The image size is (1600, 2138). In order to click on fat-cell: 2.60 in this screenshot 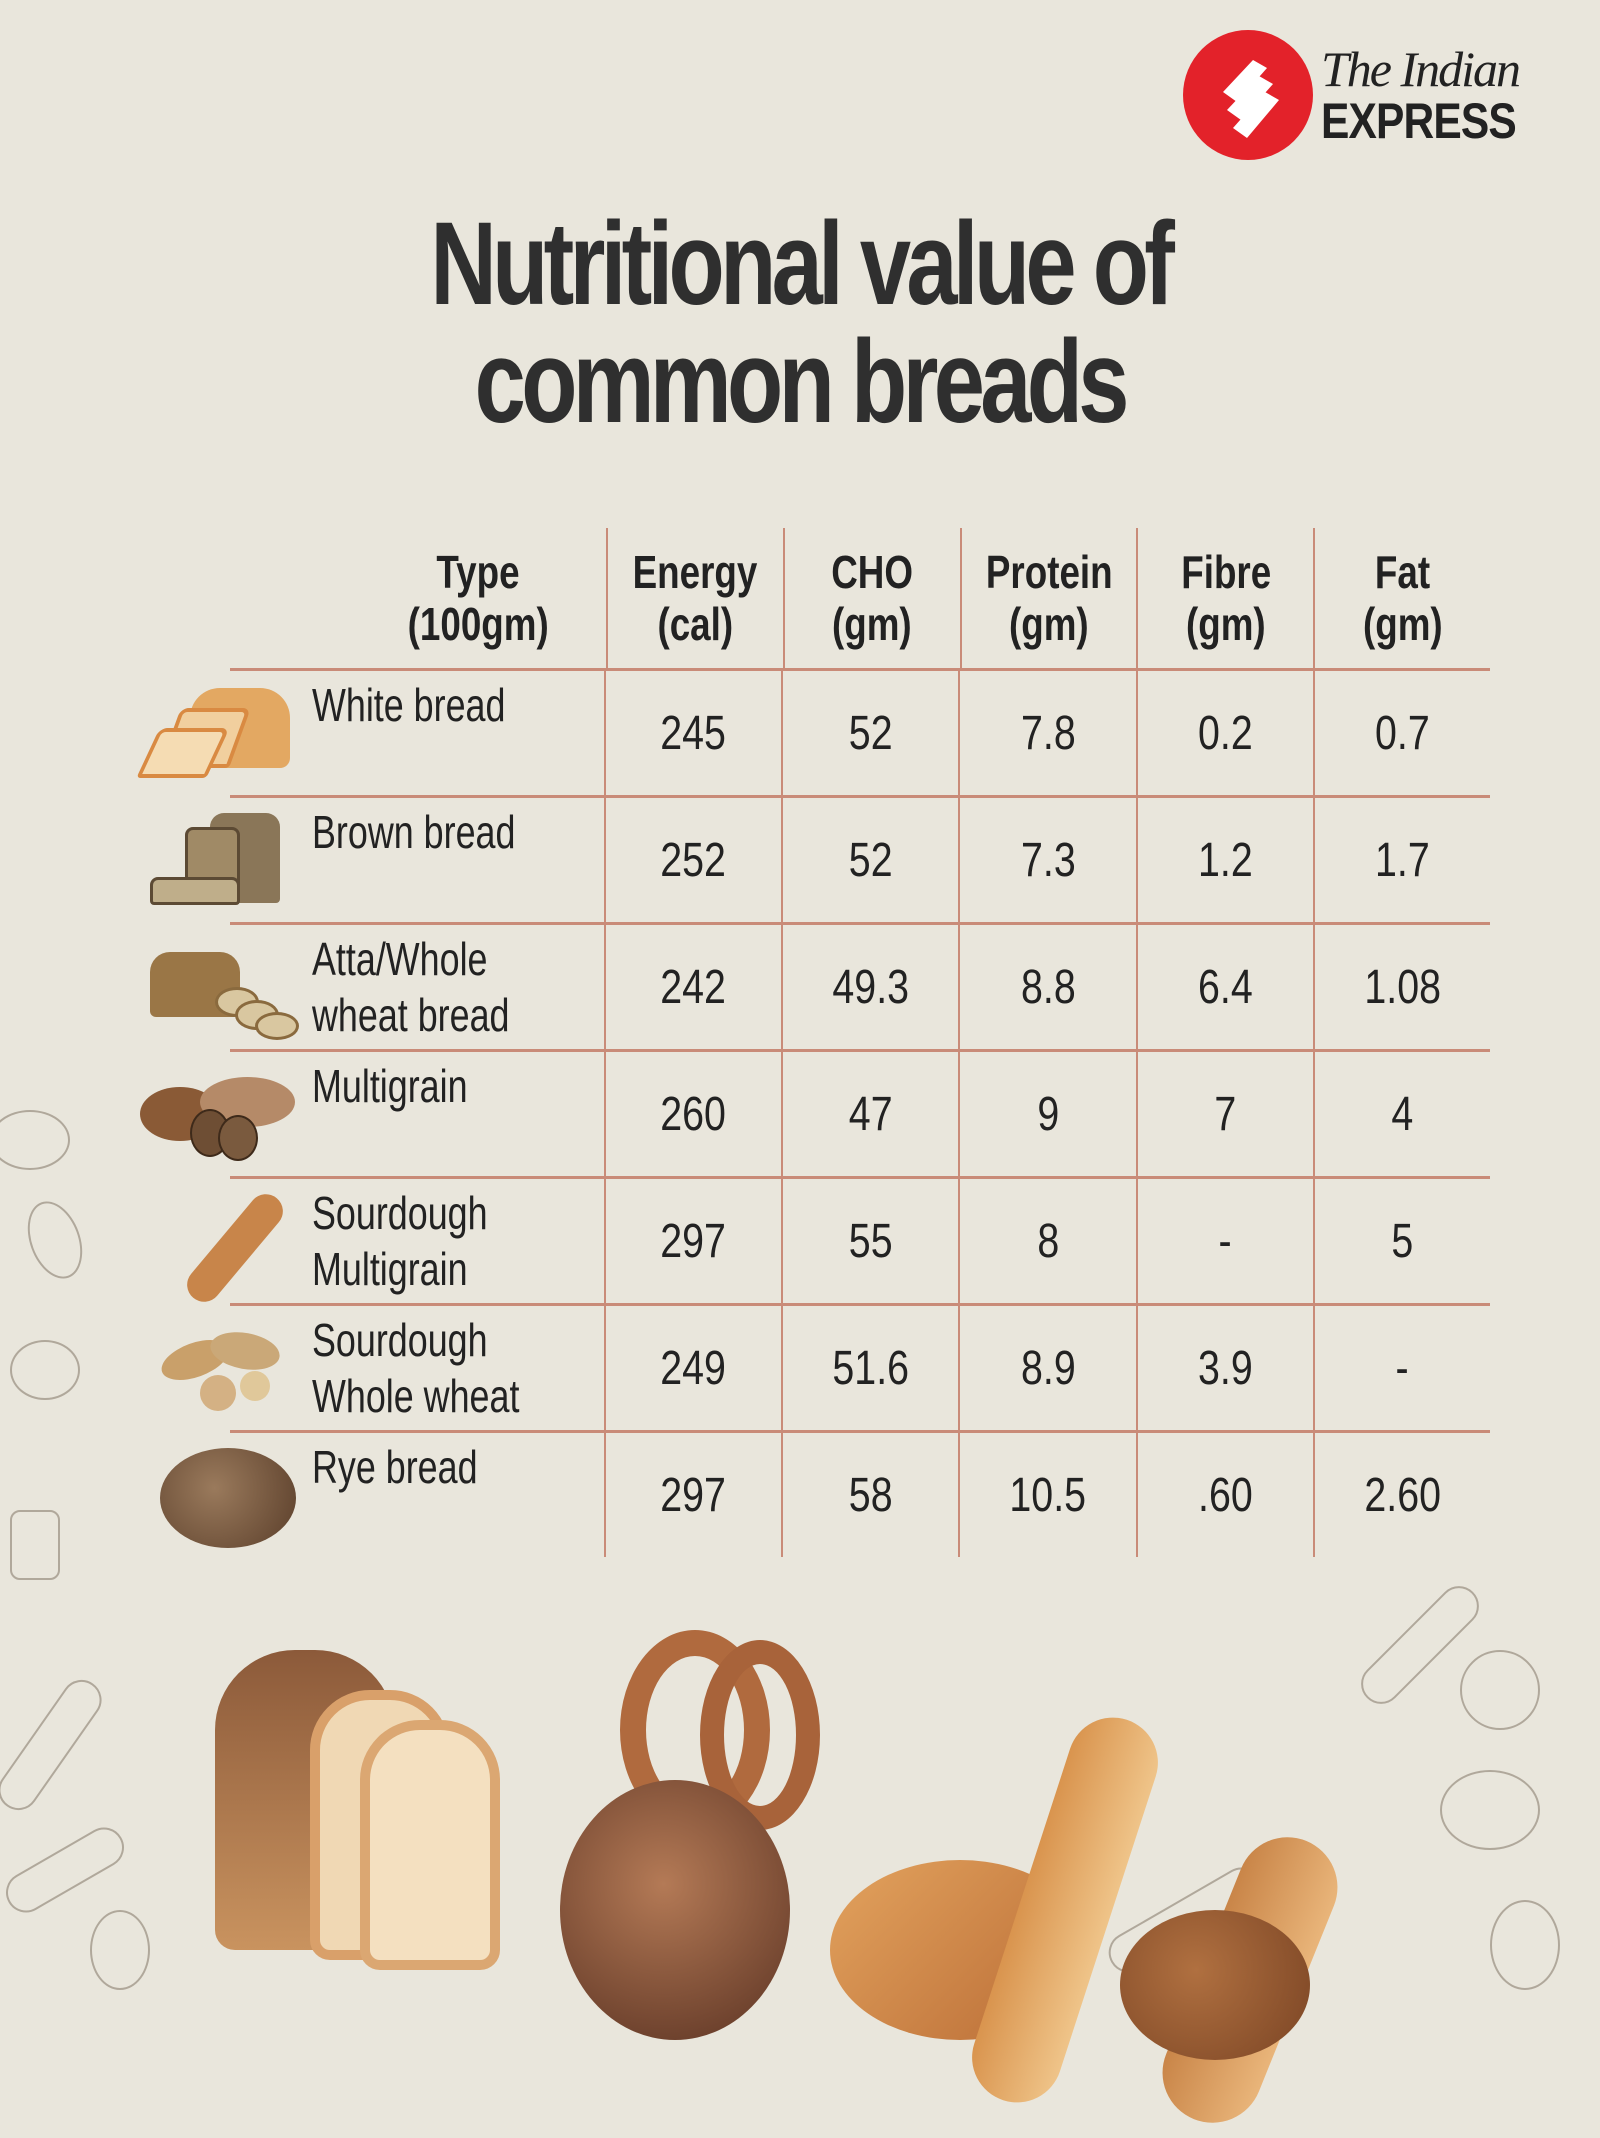, I will do `click(1401, 1495)`.